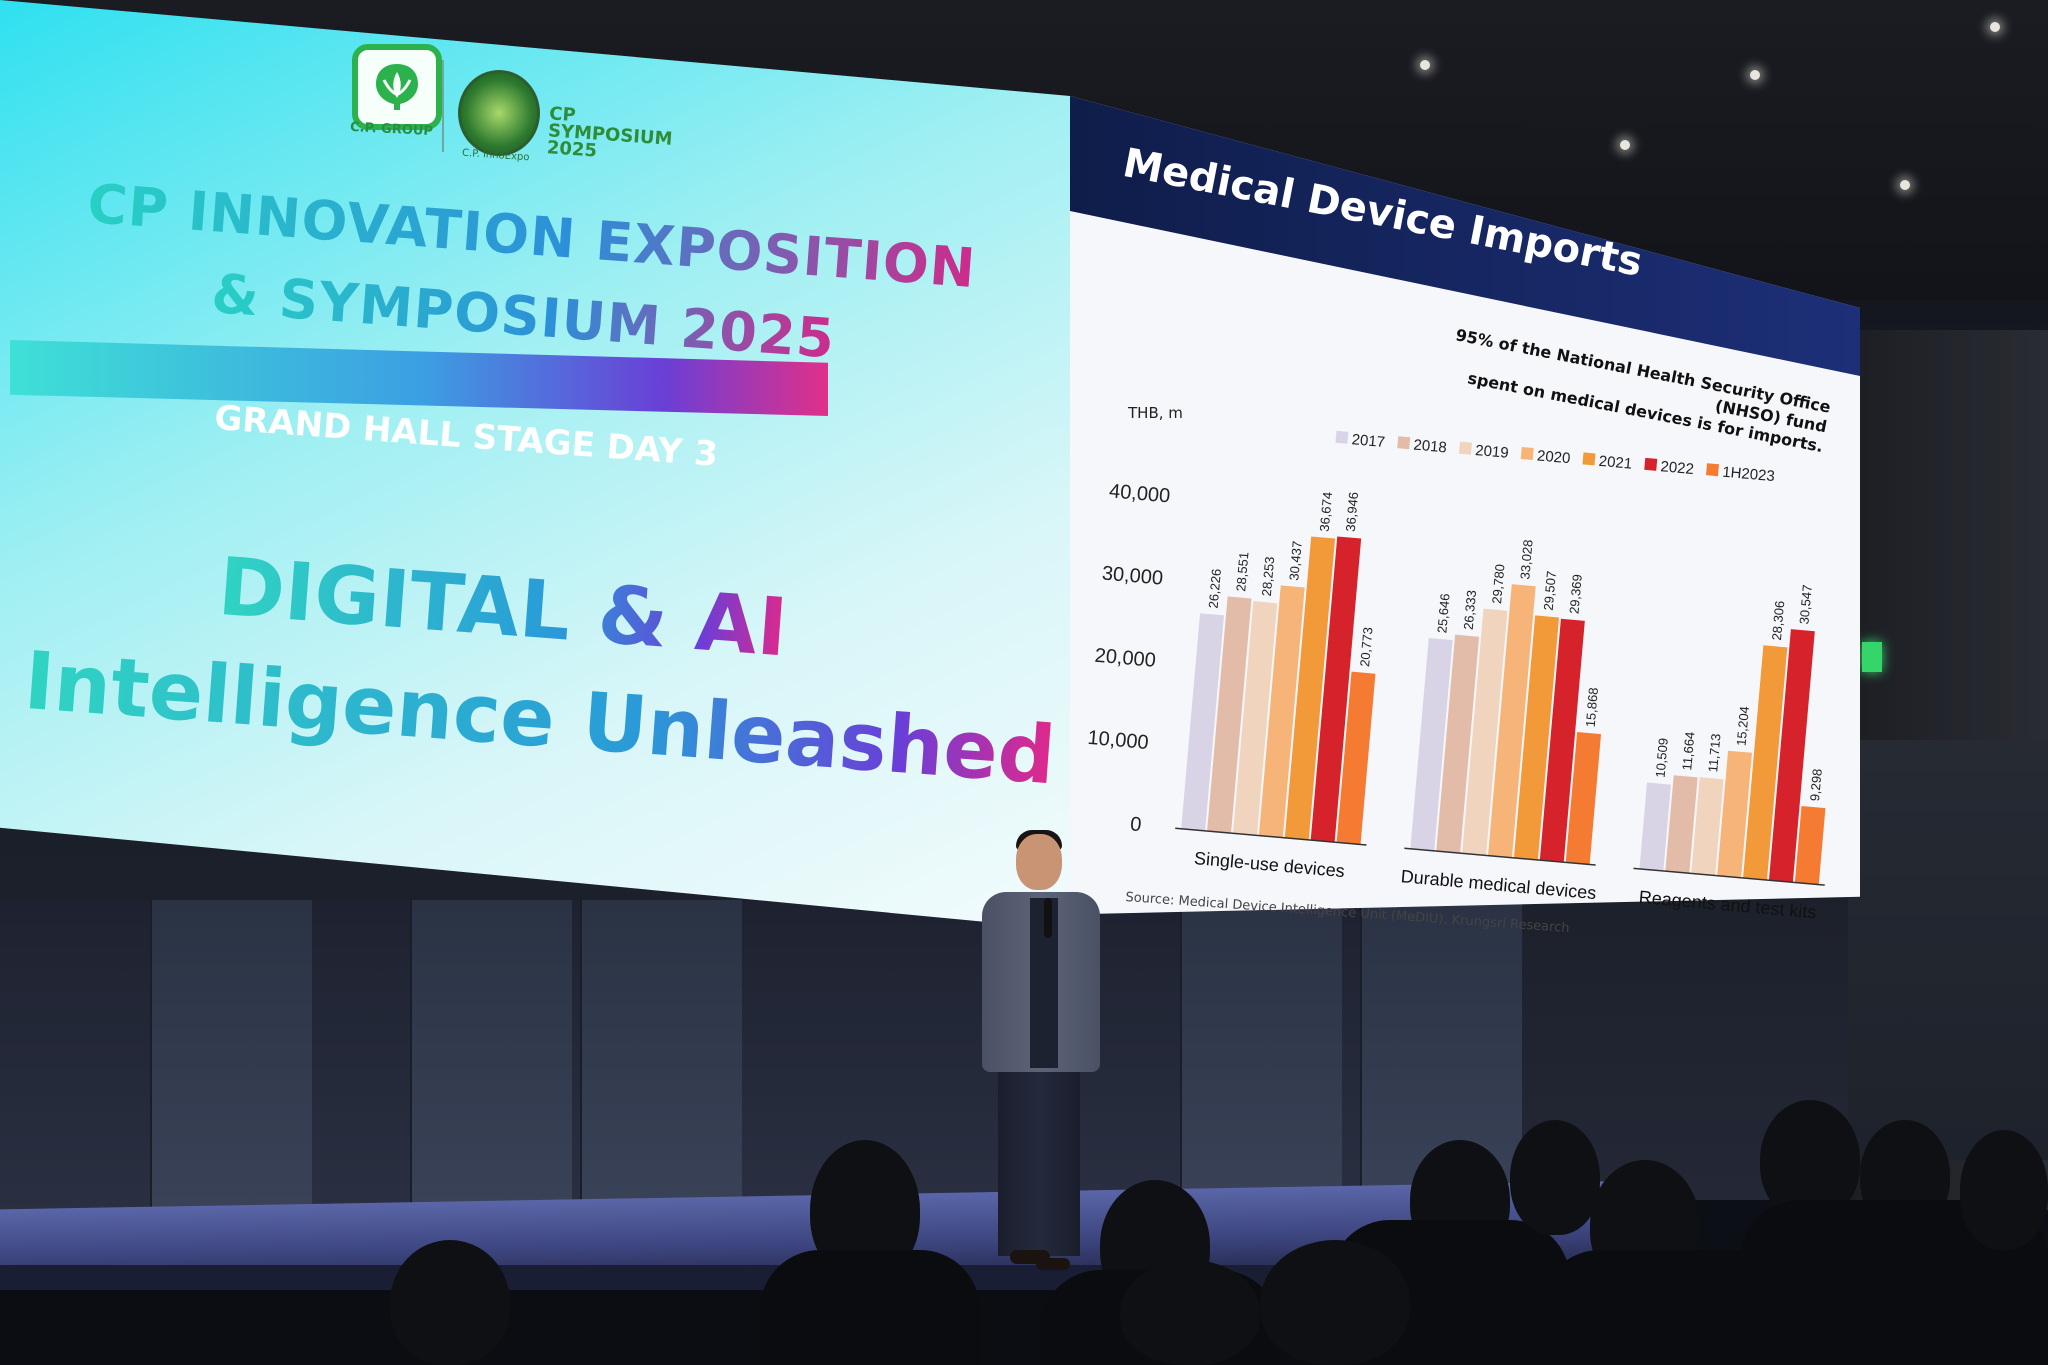 This screenshot has height=1365, width=2048. What do you see at coordinates (1139, 493) in the screenshot?
I see `y-tick-label: 40,000` at bounding box center [1139, 493].